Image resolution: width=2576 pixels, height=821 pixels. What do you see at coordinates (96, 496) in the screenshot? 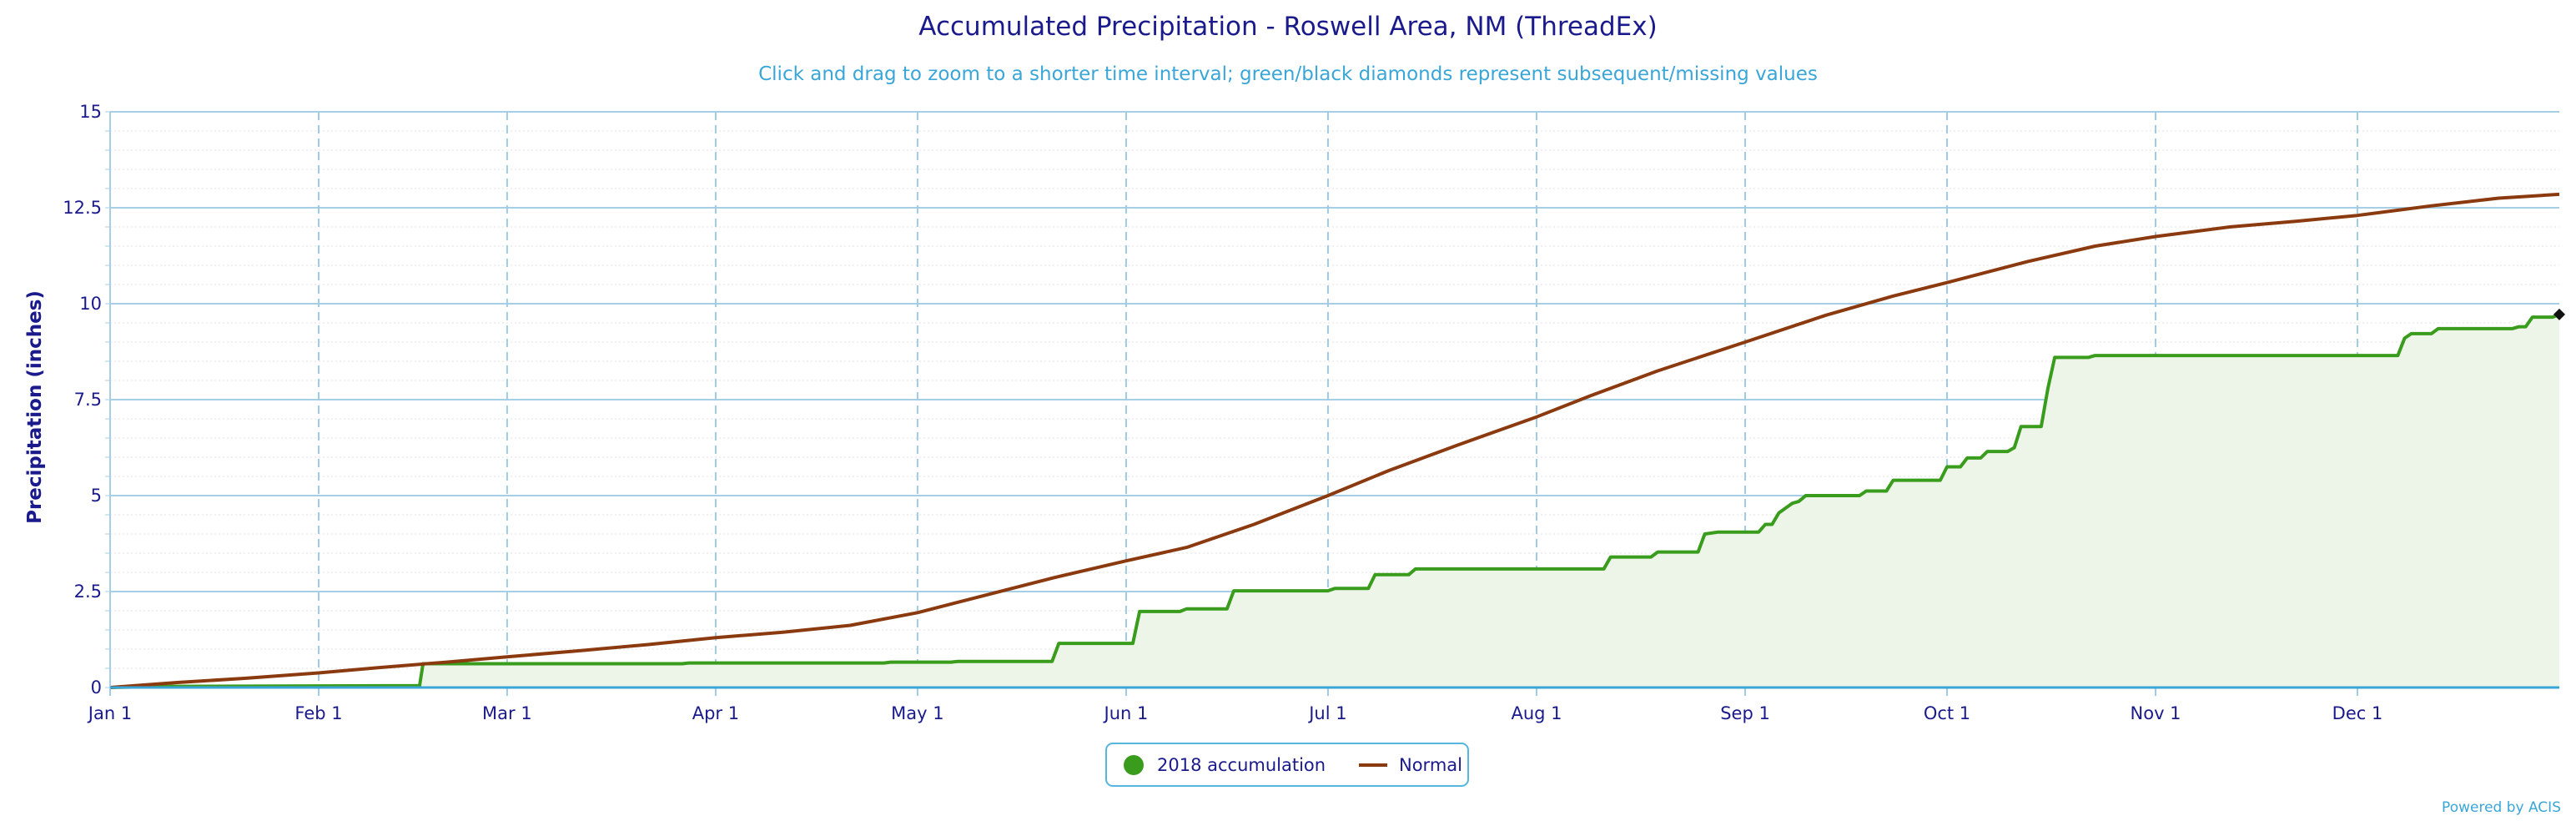
I see `y-tick-label: 5` at bounding box center [96, 496].